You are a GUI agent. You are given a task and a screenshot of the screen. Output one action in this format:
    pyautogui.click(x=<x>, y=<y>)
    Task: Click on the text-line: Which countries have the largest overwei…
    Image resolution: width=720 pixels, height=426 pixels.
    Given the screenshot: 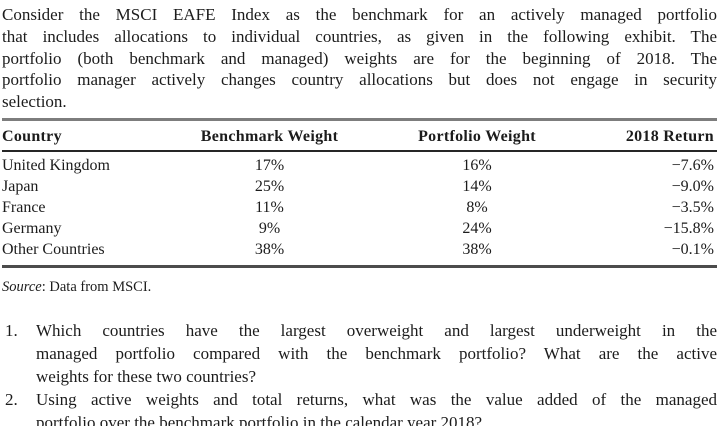 What is the action you would take?
    pyautogui.click(x=376, y=330)
    